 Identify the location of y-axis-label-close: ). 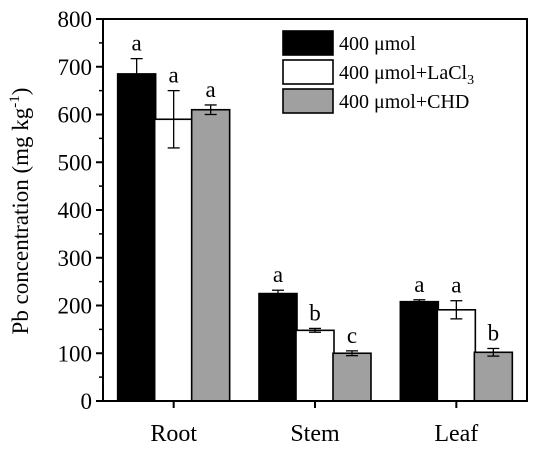
(20, 92).